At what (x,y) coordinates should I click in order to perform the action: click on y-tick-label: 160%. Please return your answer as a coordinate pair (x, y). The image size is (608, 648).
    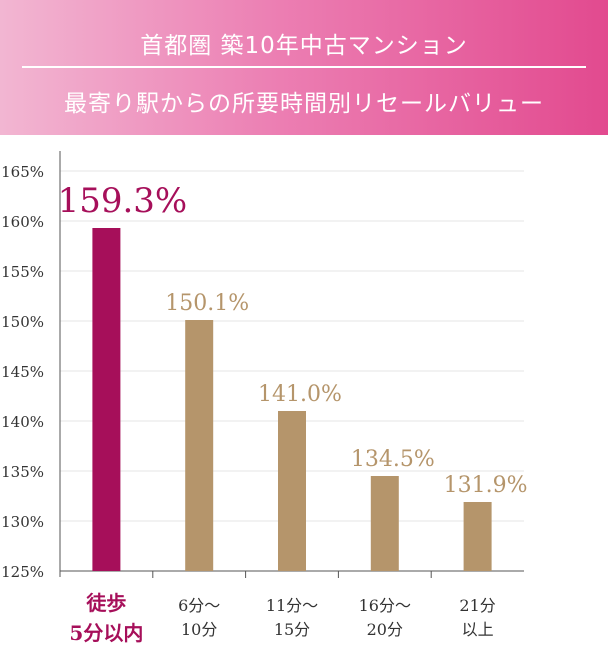
    Looking at the image, I should click on (22, 222).